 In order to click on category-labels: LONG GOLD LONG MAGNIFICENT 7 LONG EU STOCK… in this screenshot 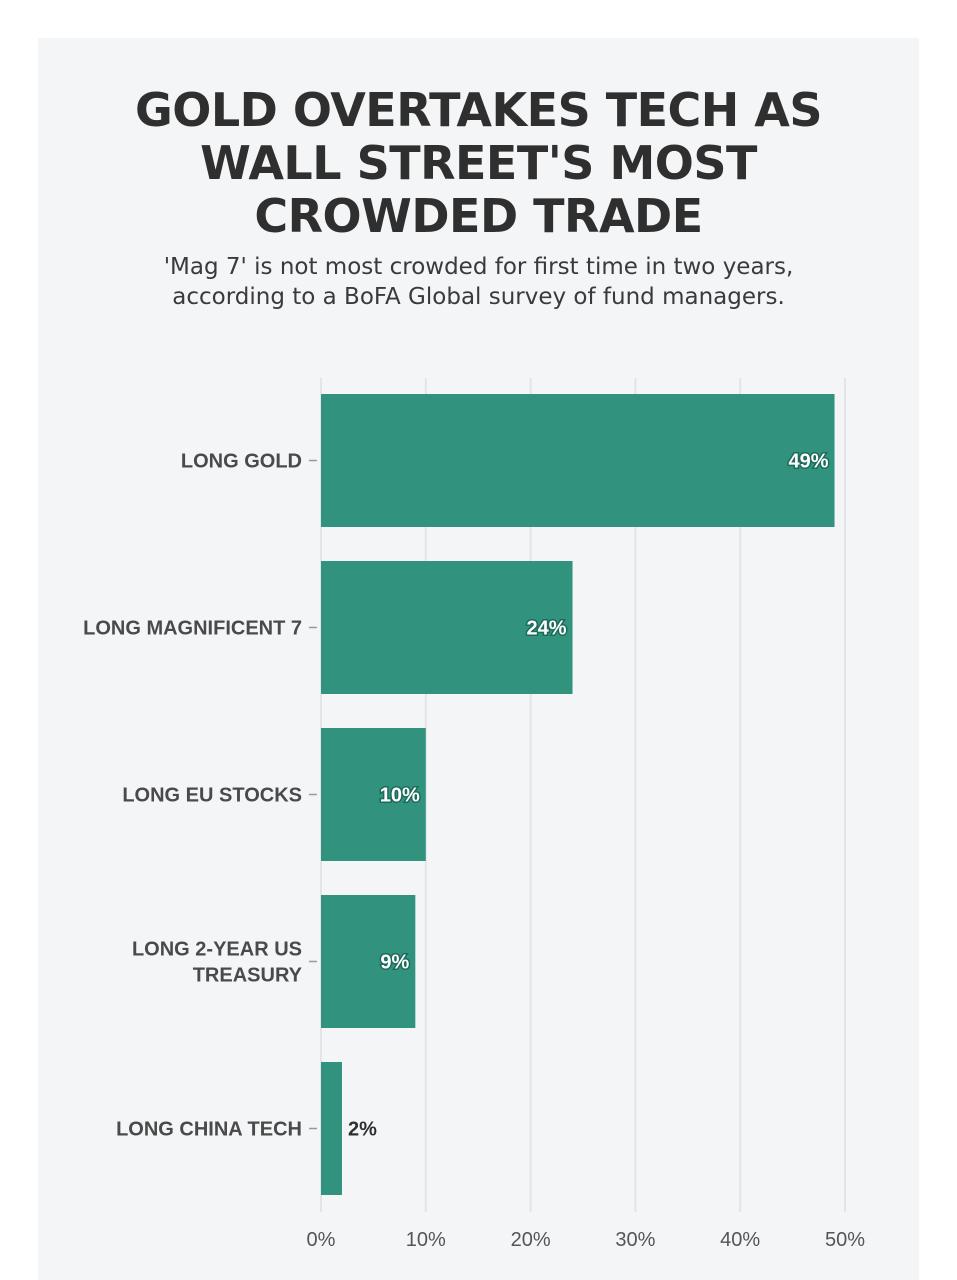, I will do `click(200, 796)`.